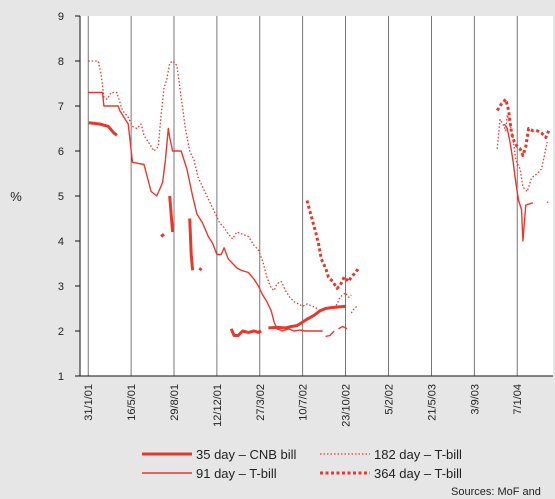 The image size is (555, 499). I want to click on x-tick-label: 29/8/01, so click(175, 402).